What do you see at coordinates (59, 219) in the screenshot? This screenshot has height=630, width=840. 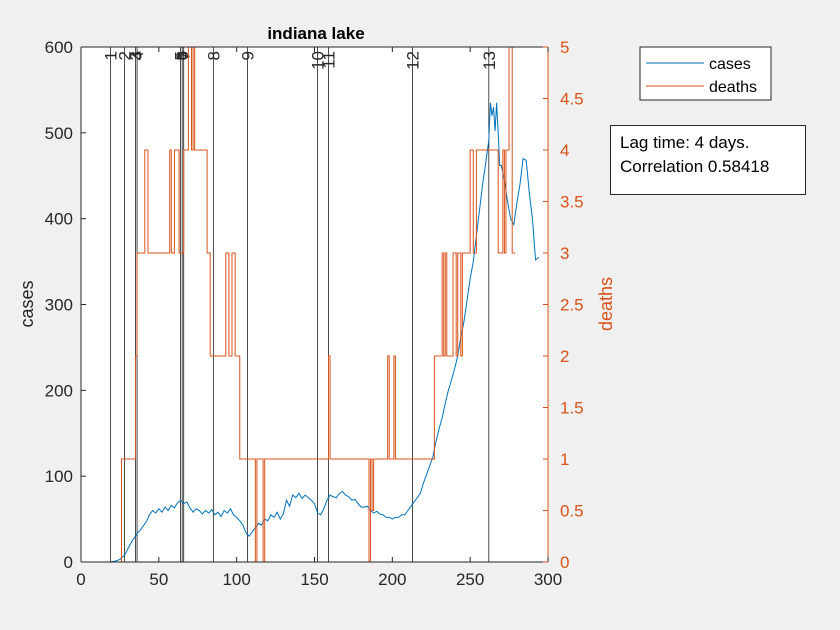 I see `y-left-tick-label: 400` at bounding box center [59, 219].